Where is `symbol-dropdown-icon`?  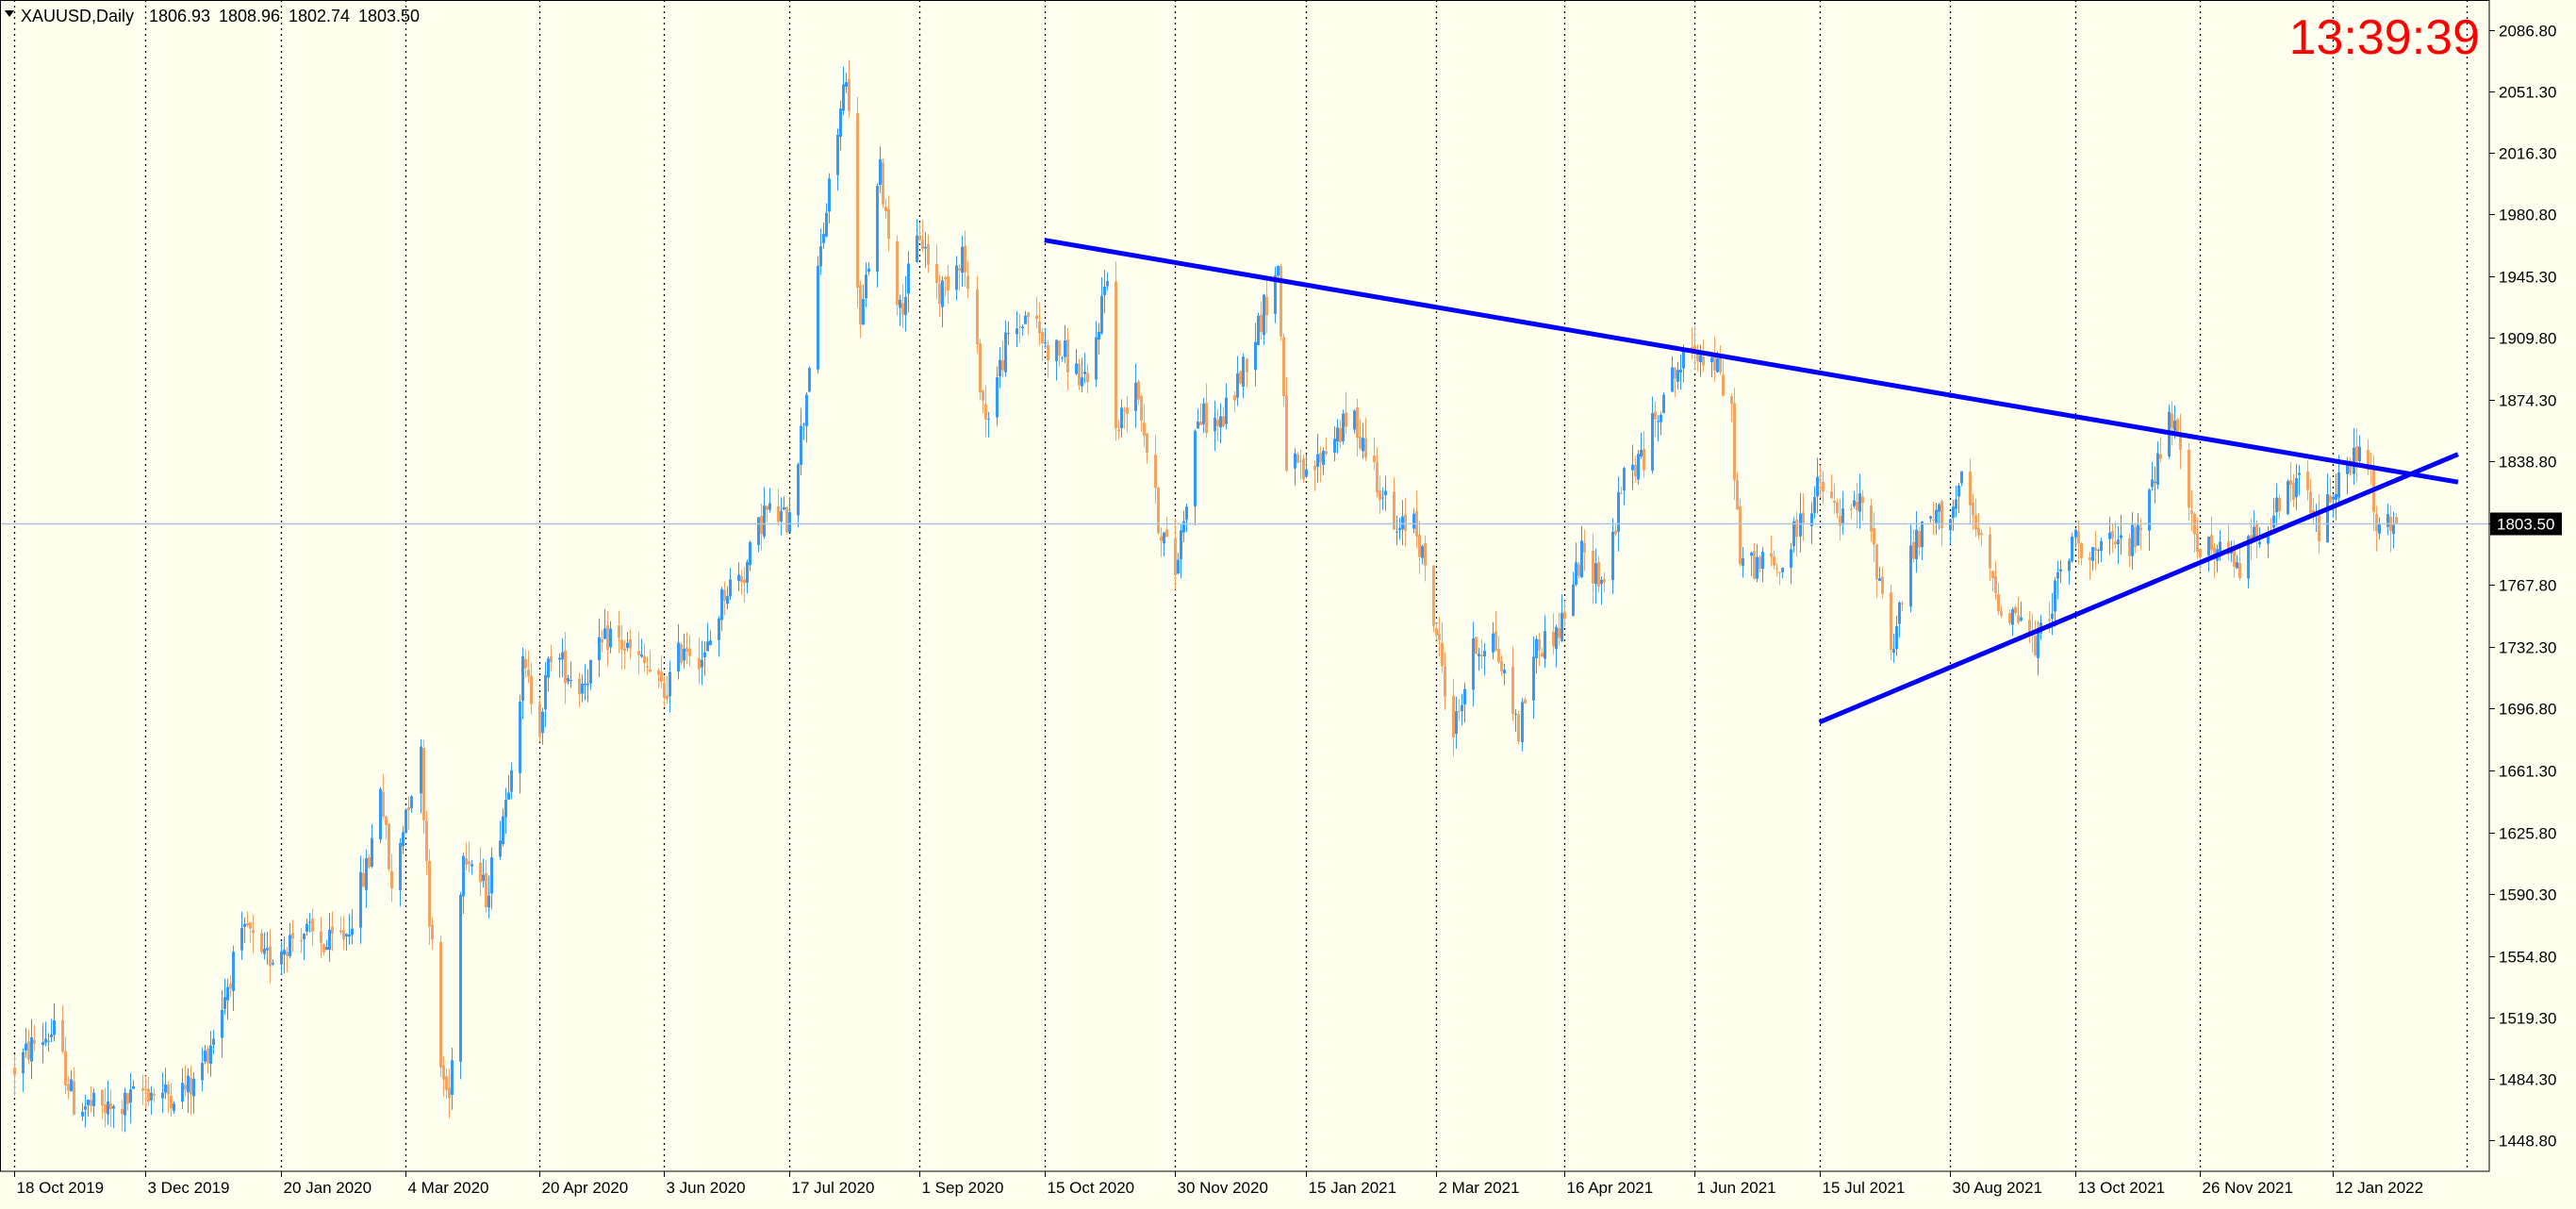
symbol-dropdown-icon is located at coordinates (9, 13).